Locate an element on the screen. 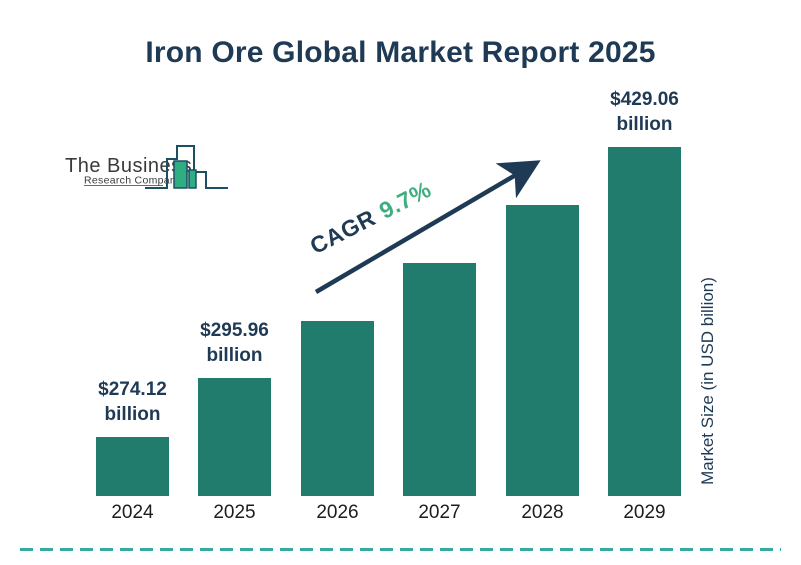 Image resolution: width=801 pixels, height=565 pixels. company-logo: The Business Research Company is located at coordinates (146, 167).